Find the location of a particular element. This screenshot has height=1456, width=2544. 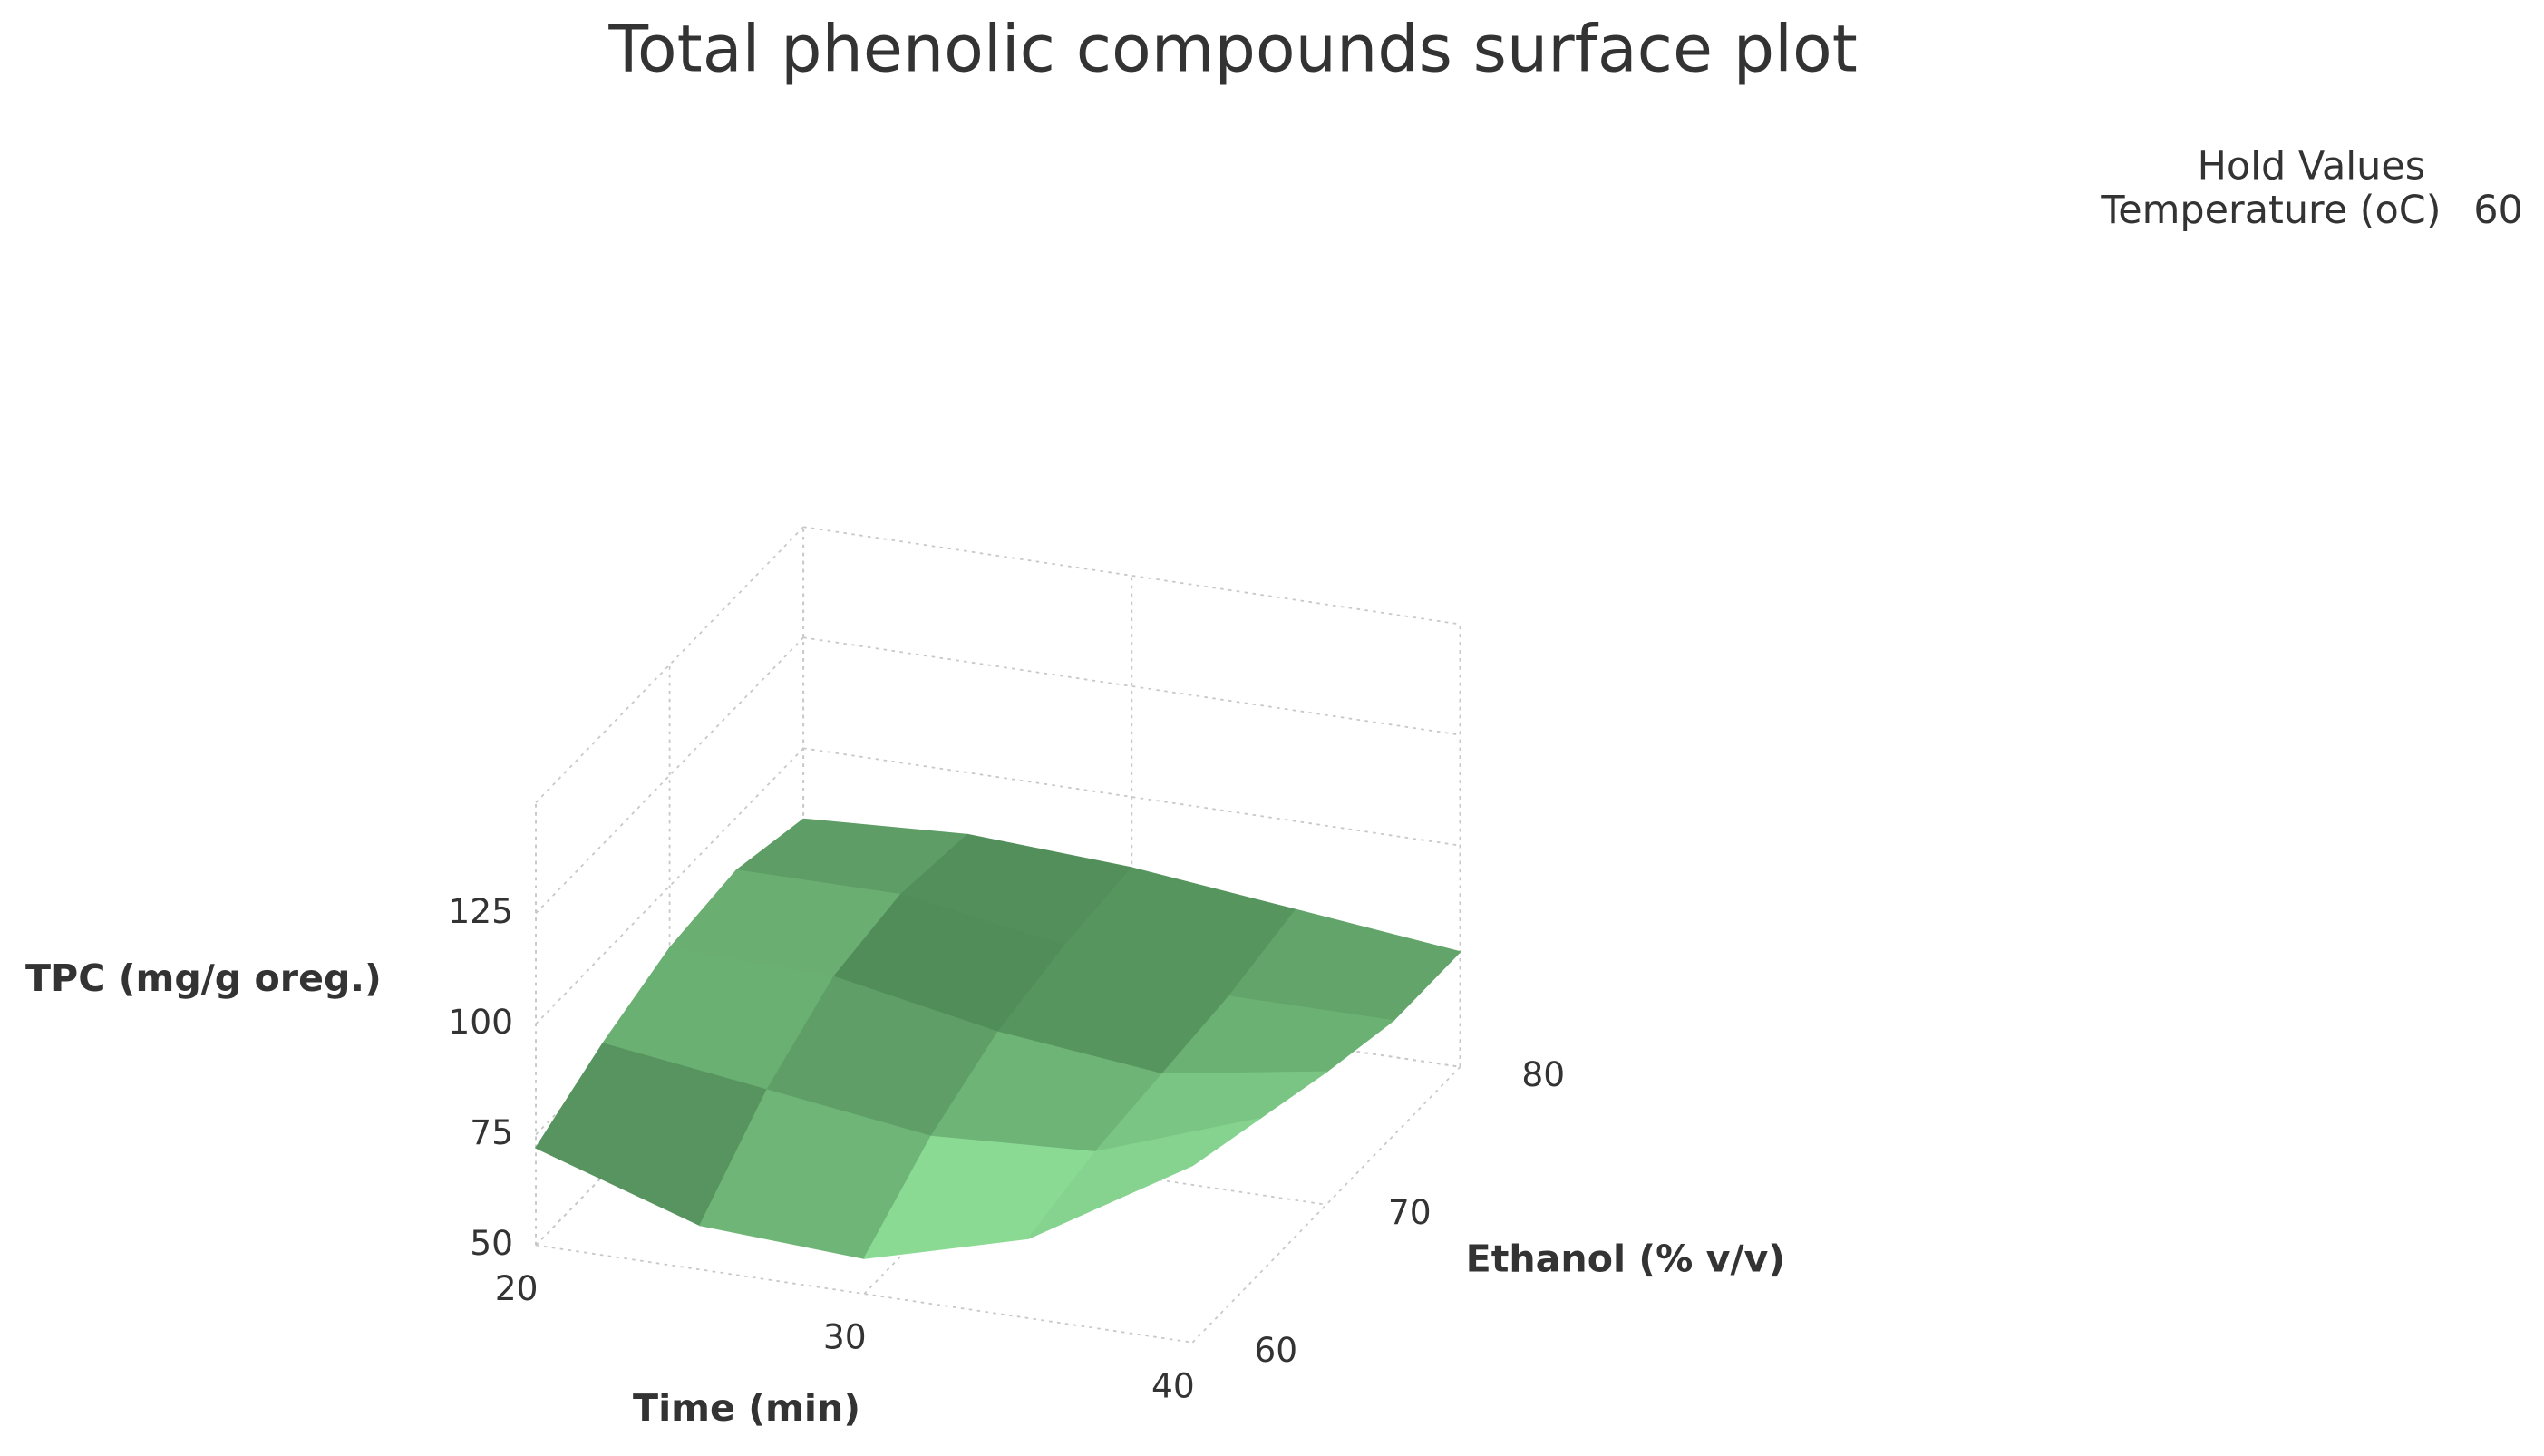

hold-value: 60 is located at coordinates (2498, 210).